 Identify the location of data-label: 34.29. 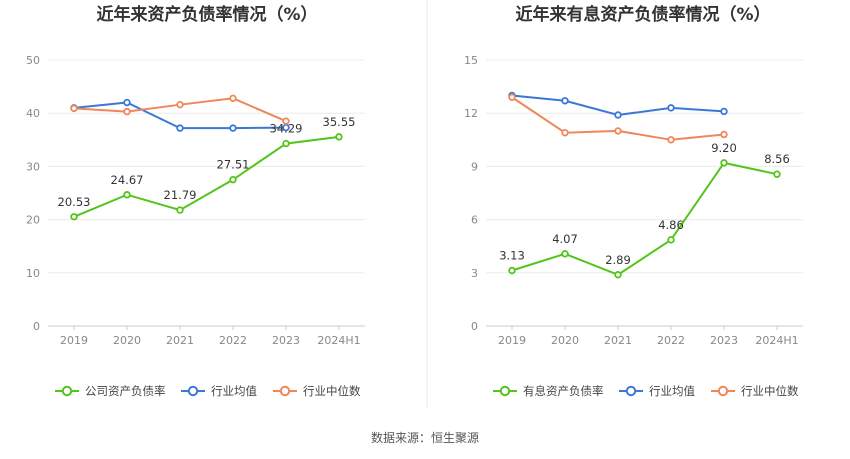
(286, 129).